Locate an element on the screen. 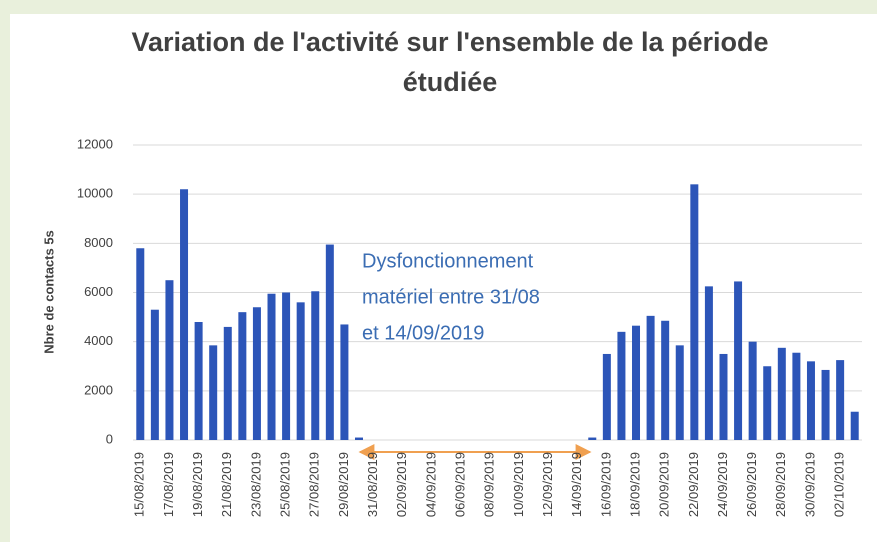 Image resolution: width=877 pixels, height=542 pixels. x-tick-label: 02/10/2019 is located at coordinates (839, 484).